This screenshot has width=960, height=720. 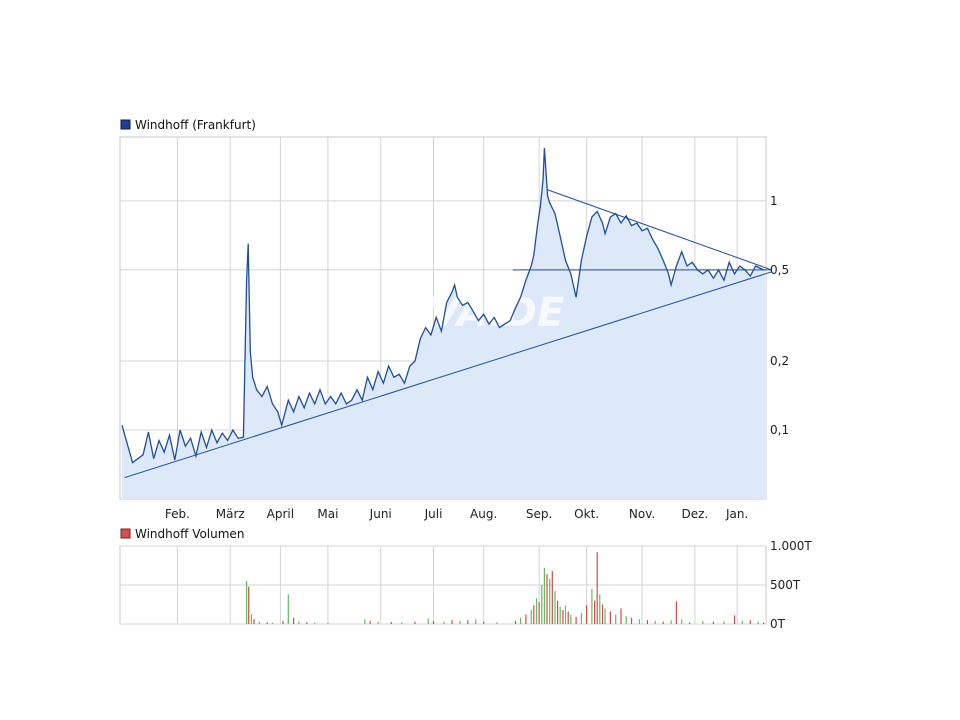 I want to click on price-x-tick-label: Dez., so click(x=695, y=514).